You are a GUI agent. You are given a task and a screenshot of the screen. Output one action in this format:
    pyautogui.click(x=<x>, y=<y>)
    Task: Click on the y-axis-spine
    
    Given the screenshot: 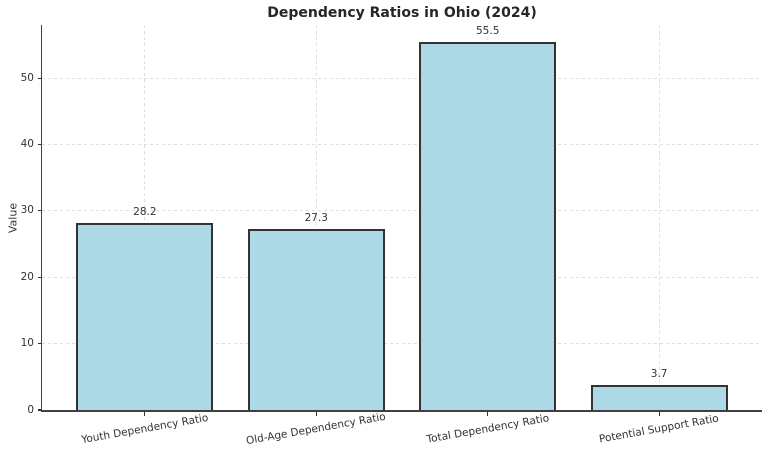 What is the action you would take?
    pyautogui.click(x=41, y=218)
    